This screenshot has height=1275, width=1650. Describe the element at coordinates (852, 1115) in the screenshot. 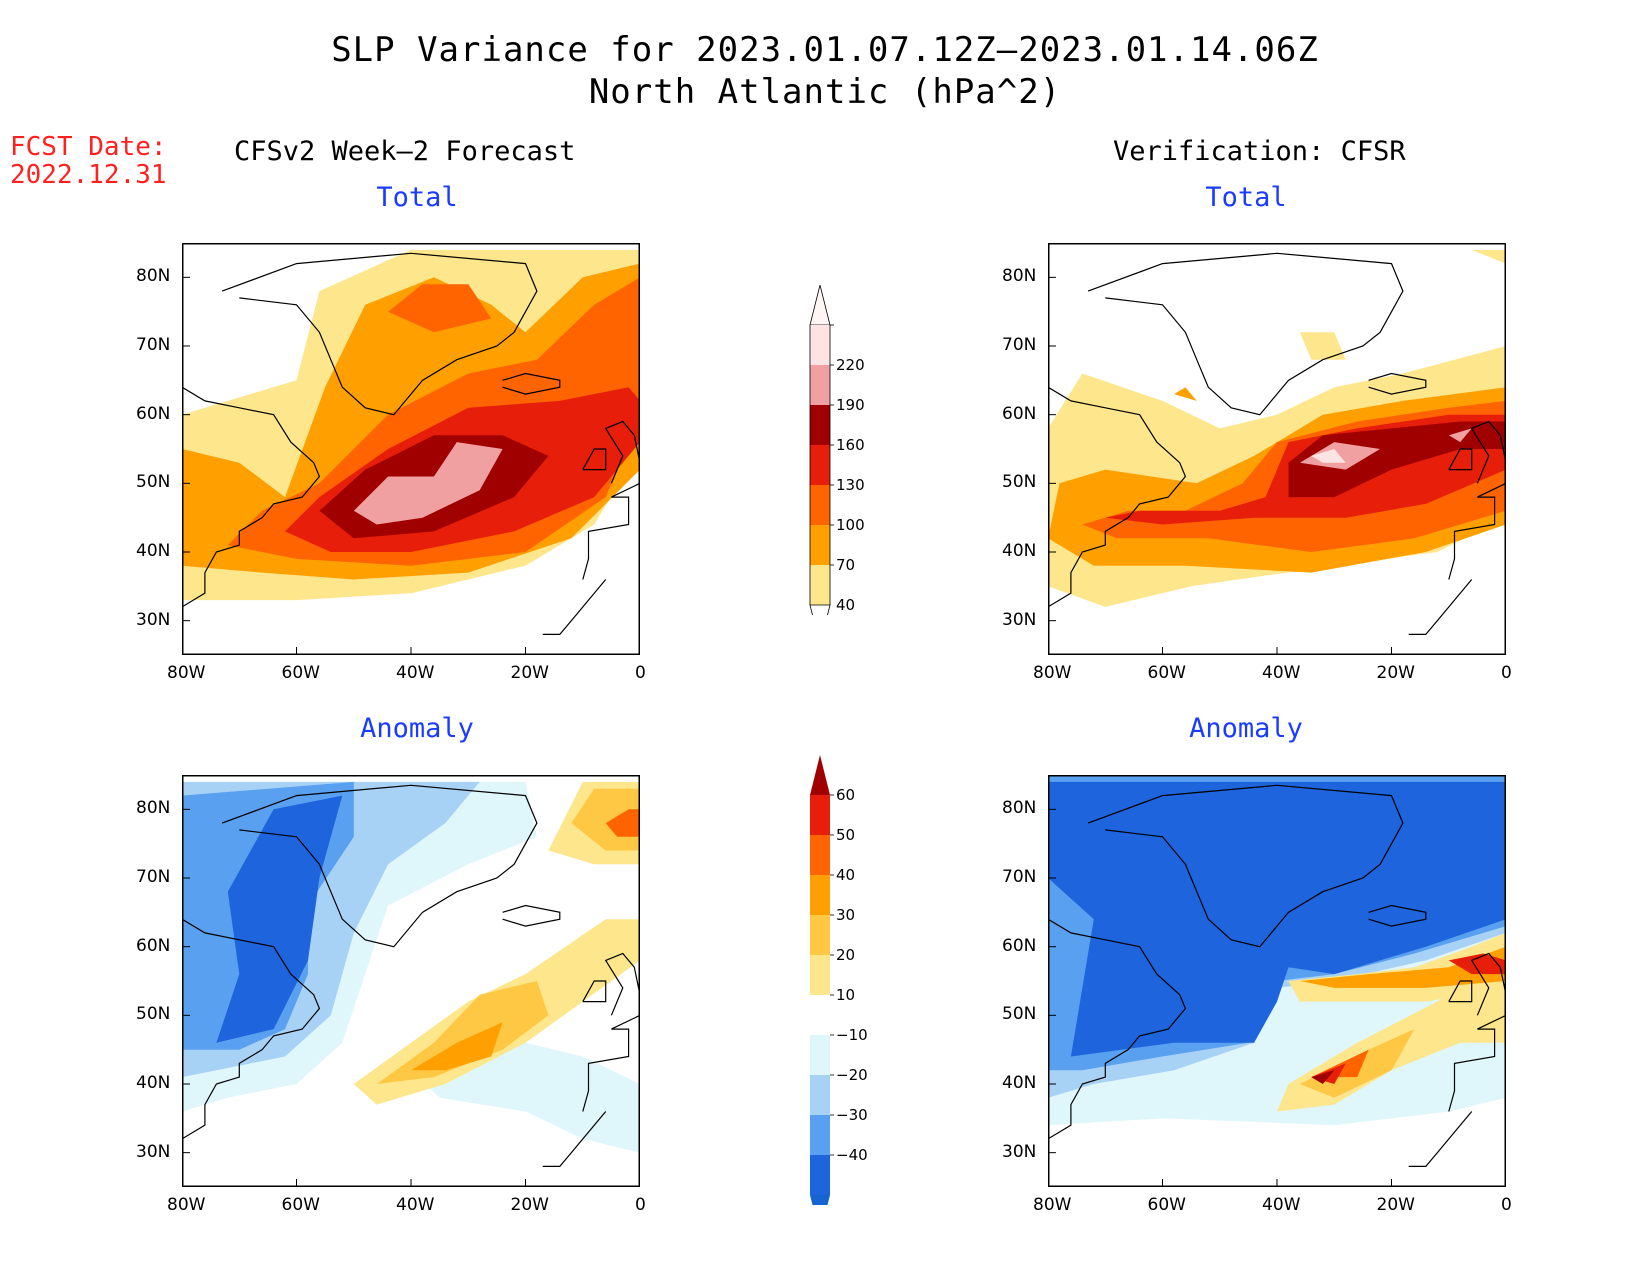

I see `colorbar-level-label: −30` at that location.